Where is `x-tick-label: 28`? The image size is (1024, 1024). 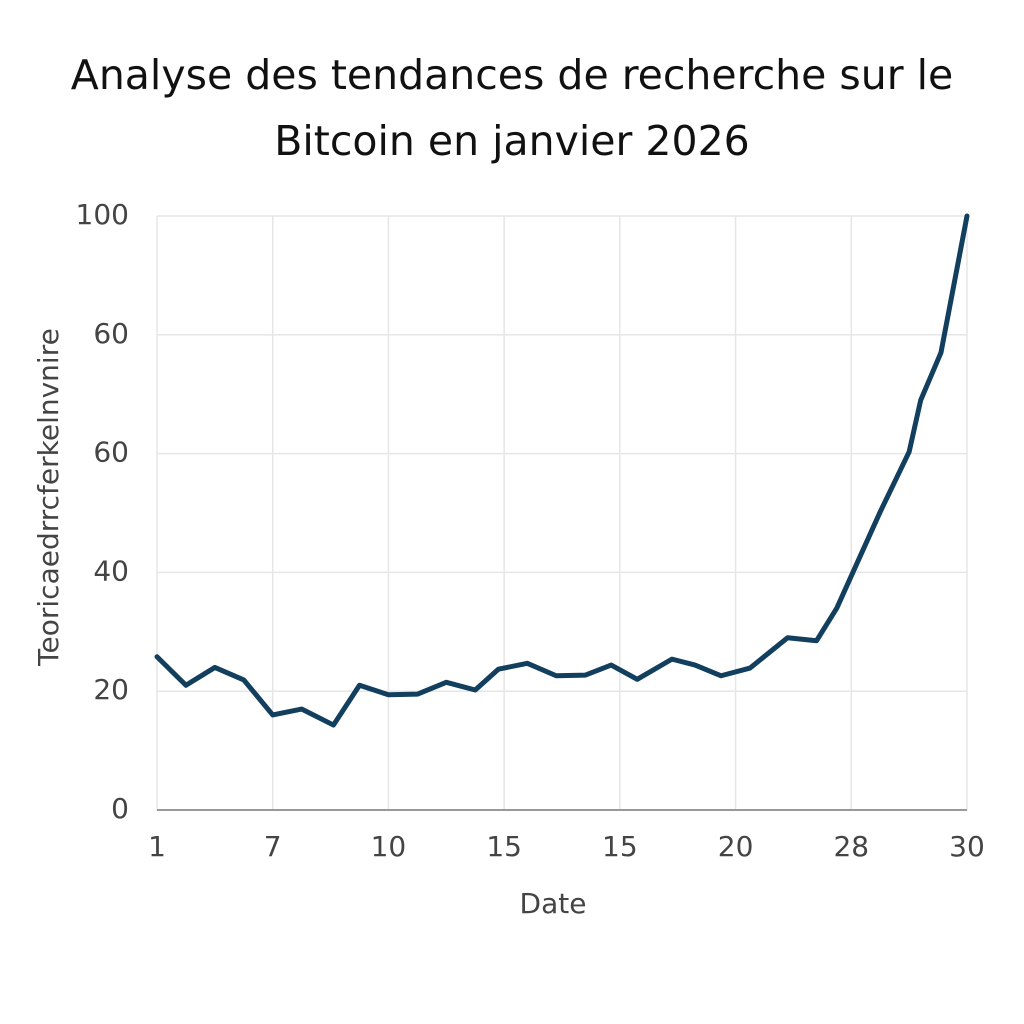 x-tick-label: 28 is located at coordinates (851, 846).